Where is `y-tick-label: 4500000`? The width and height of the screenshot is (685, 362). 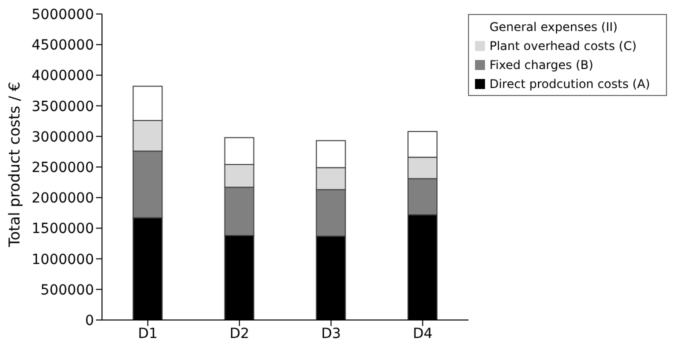 y-tick-label: 4500000 is located at coordinates (63, 46).